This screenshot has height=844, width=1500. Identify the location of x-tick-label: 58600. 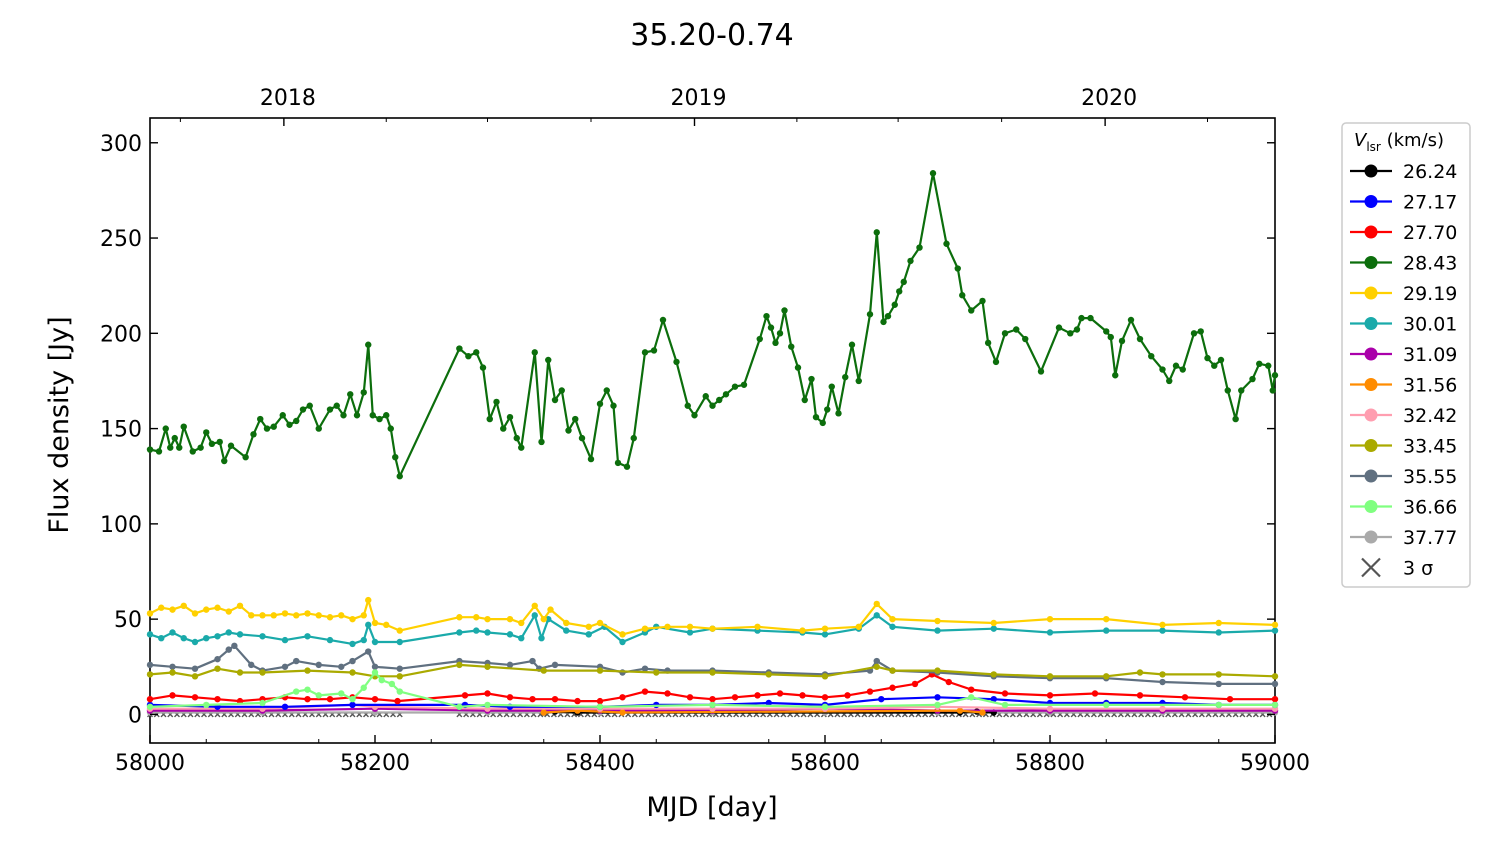
(825, 763).